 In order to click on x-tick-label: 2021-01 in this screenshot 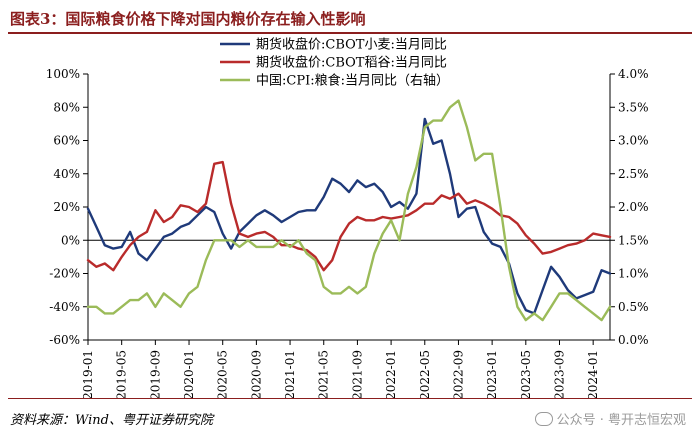, I will do `click(290, 374)`.